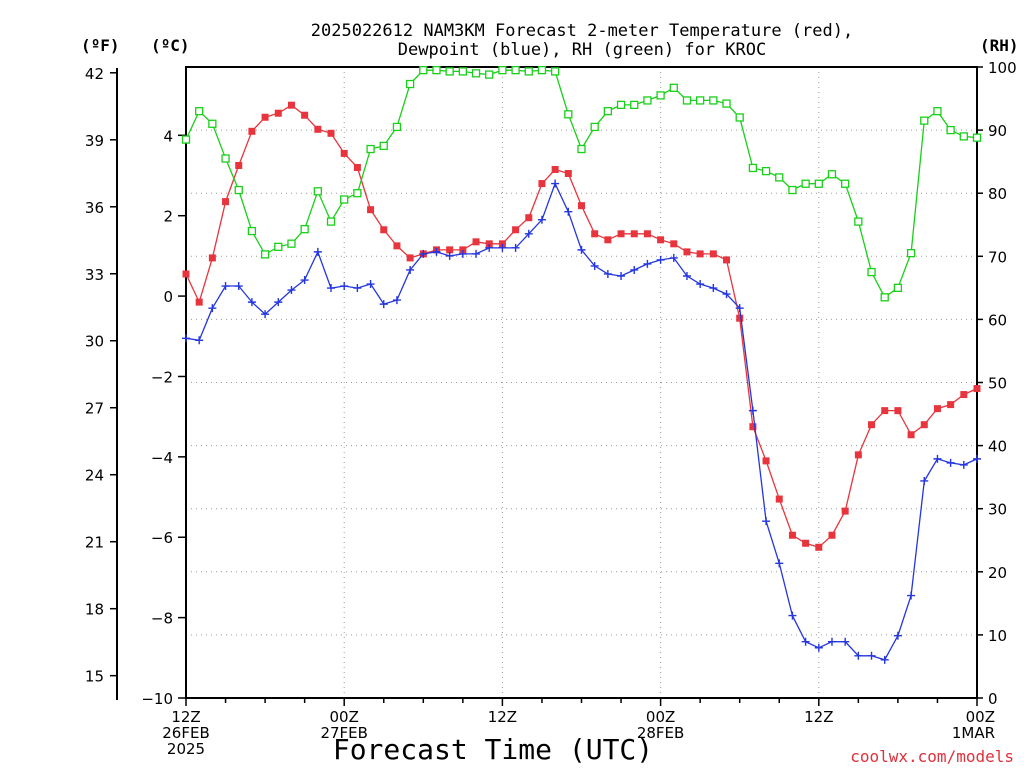  I want to click on fahrenheit-tick-label: 33, so click(94, 275).